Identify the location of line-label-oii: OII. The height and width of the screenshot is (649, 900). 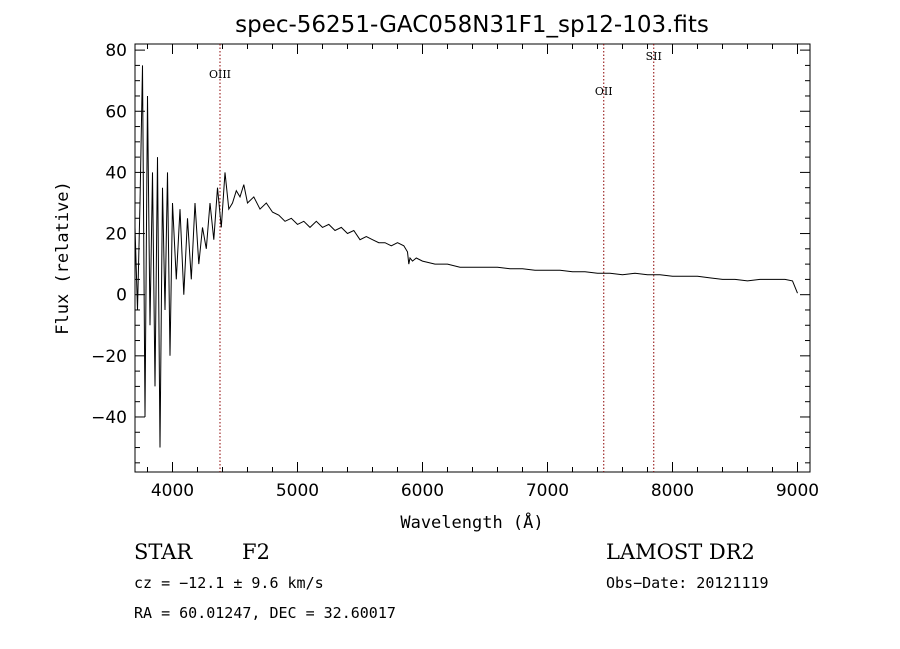
(604, 91).